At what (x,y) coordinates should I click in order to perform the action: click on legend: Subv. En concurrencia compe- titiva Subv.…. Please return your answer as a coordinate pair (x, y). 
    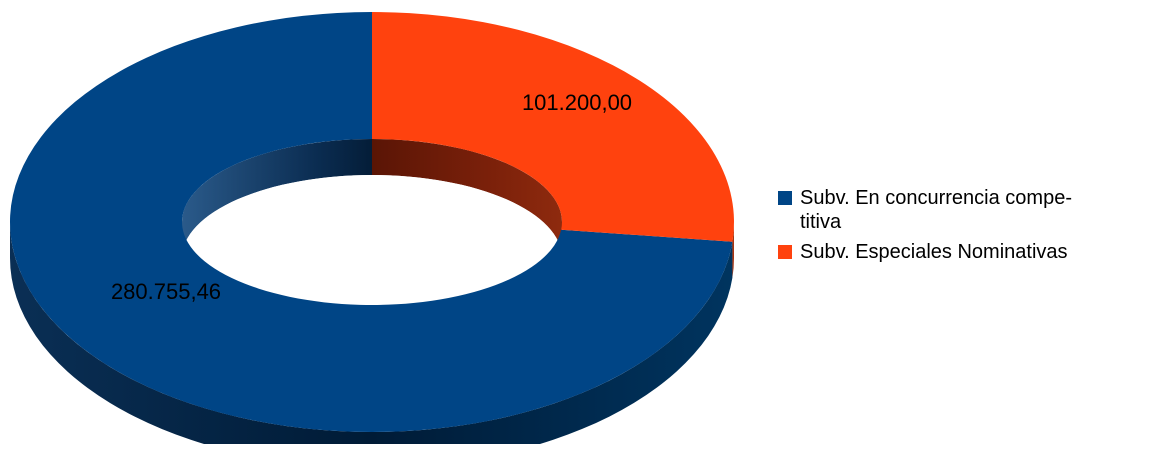
    Looking at the image, I should click on (970, 228).